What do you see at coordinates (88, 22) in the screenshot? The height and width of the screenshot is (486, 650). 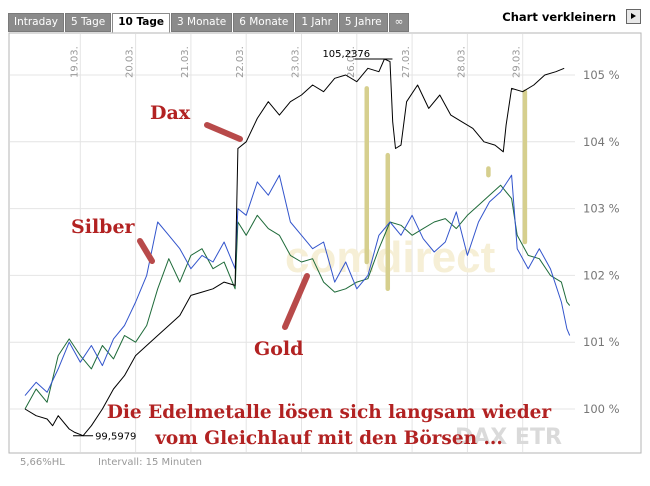 I see `tab-5-tage: 5 Tage` at bounding box center [88, 22].